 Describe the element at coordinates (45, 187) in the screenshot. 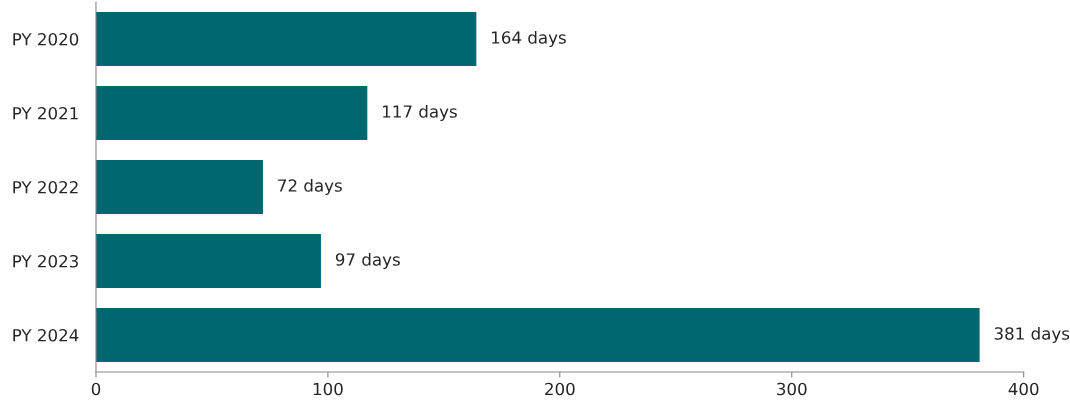

I see `y-tick-label: PY 2022` at that location.